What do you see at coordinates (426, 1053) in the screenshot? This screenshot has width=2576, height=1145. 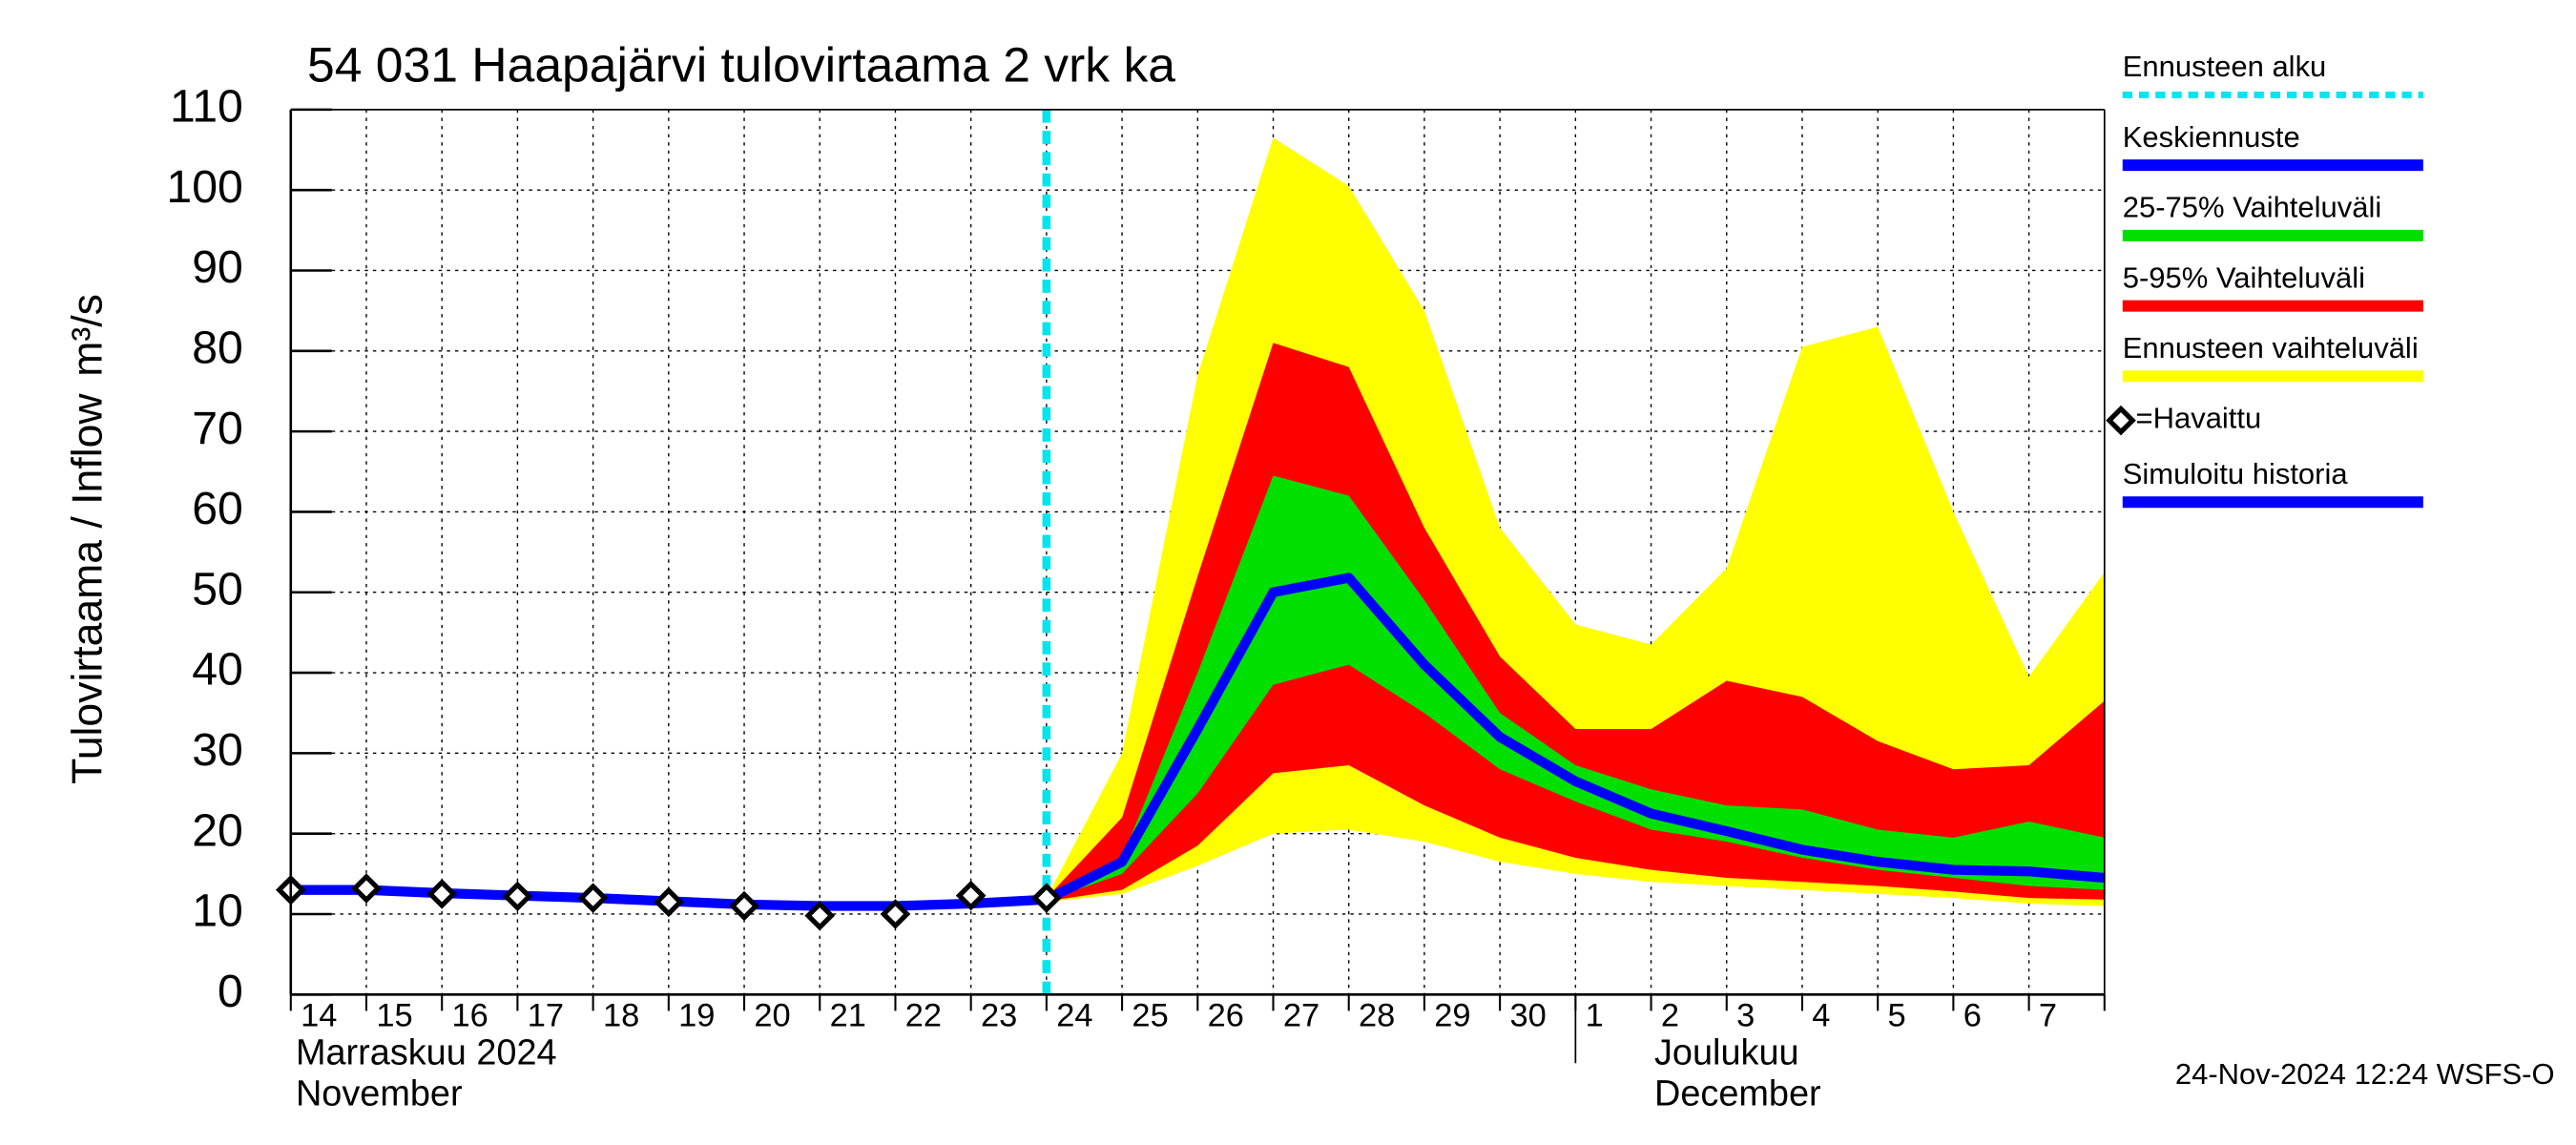 I see `month-label: Marraskuu 2024` at bounding box center [426, 1053].